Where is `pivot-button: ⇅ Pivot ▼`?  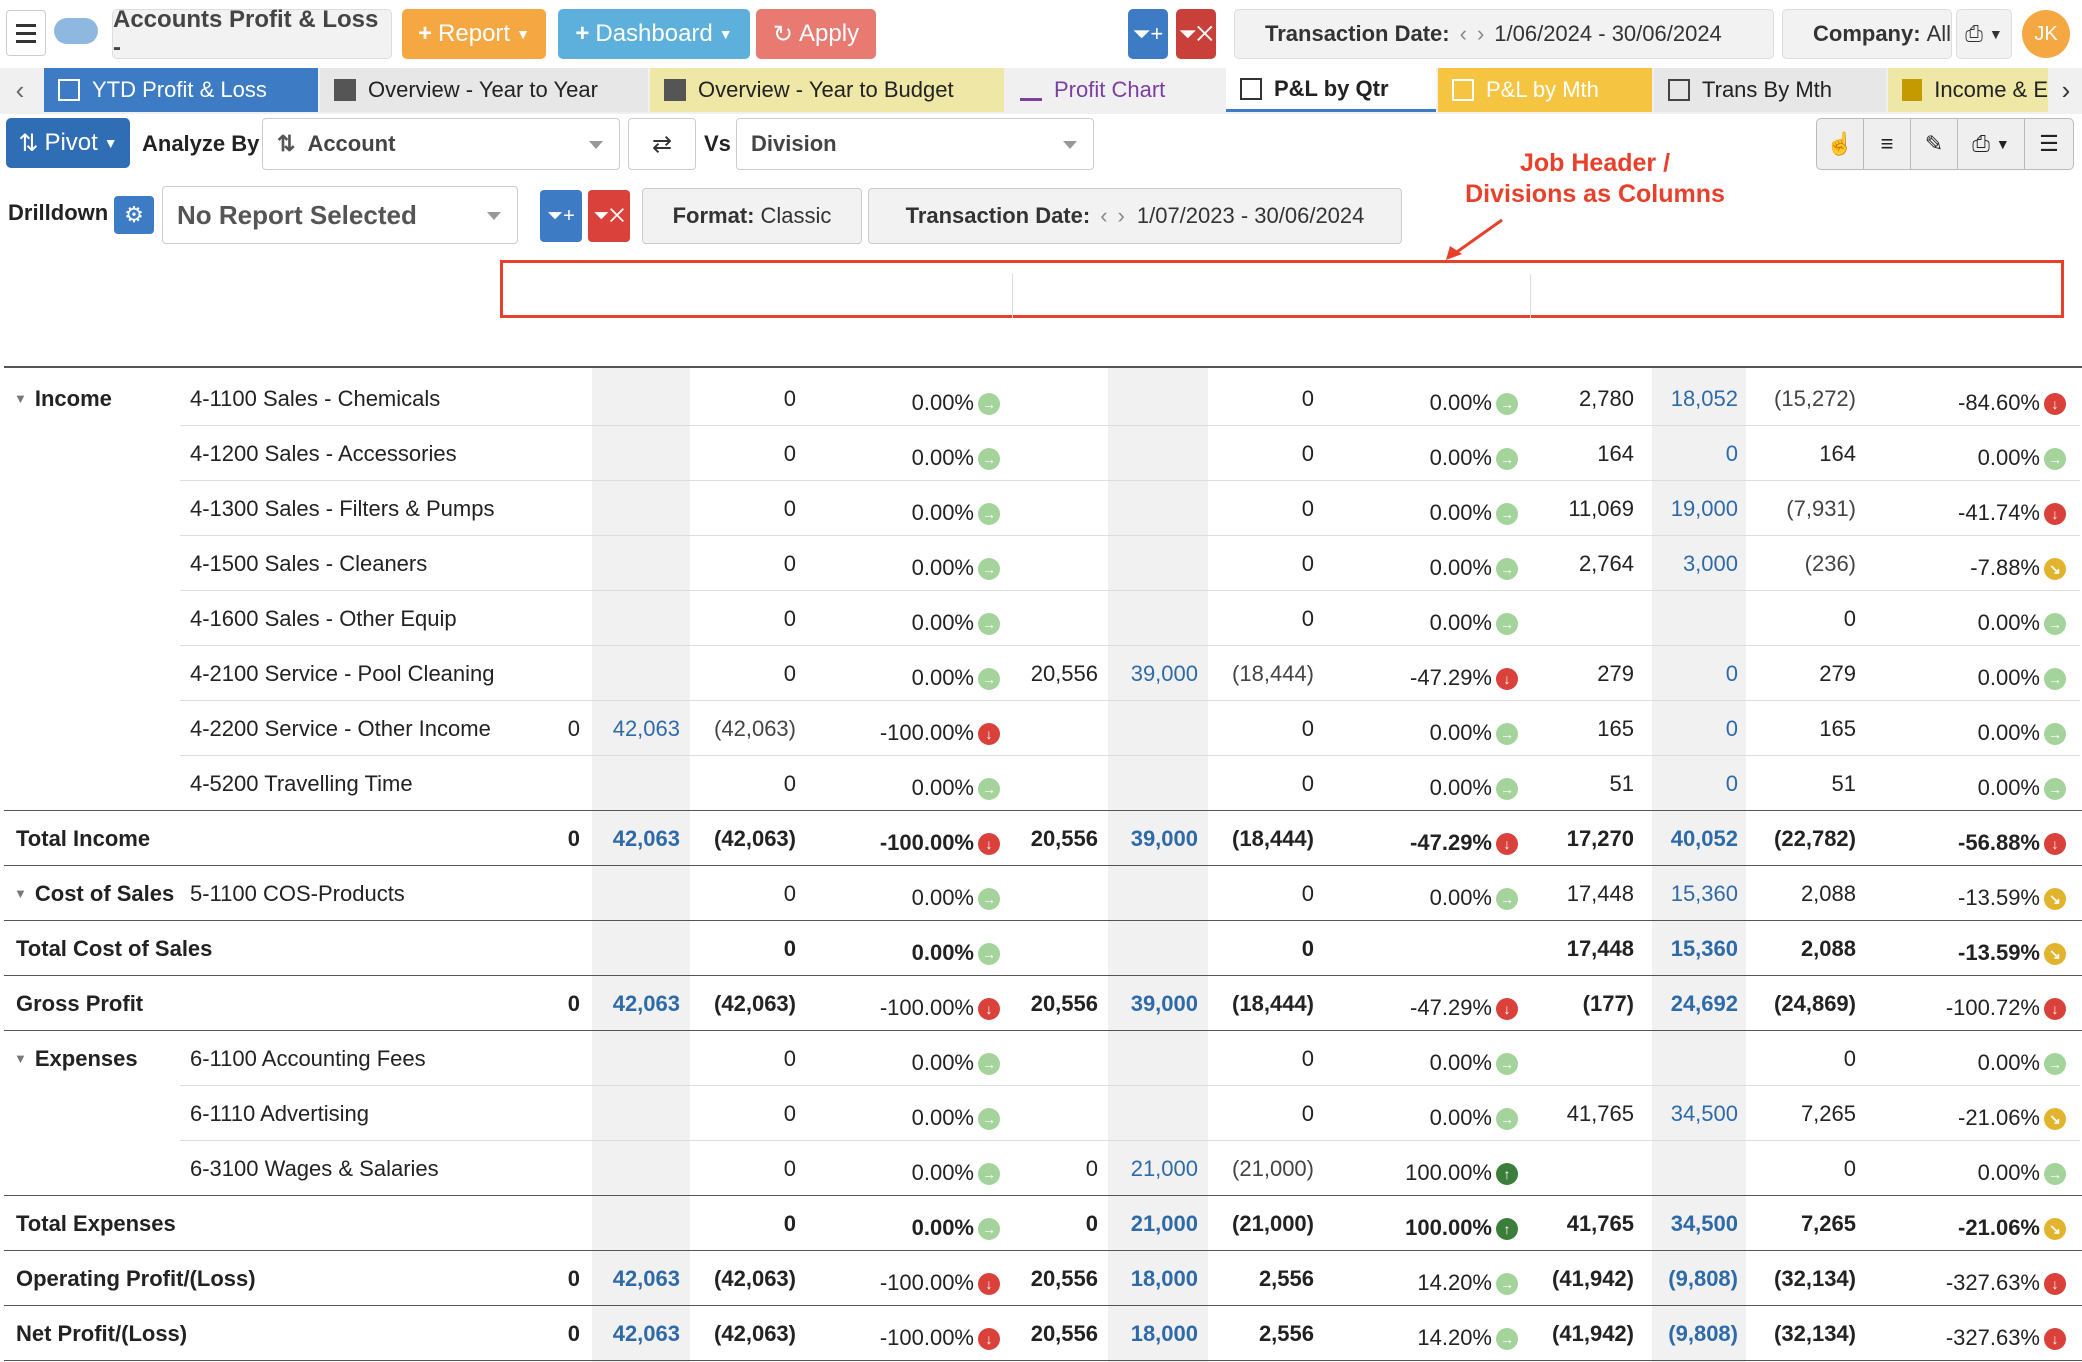
pivot-button: ⇅ Pivot ▼ is located at coordinates (68, 143).